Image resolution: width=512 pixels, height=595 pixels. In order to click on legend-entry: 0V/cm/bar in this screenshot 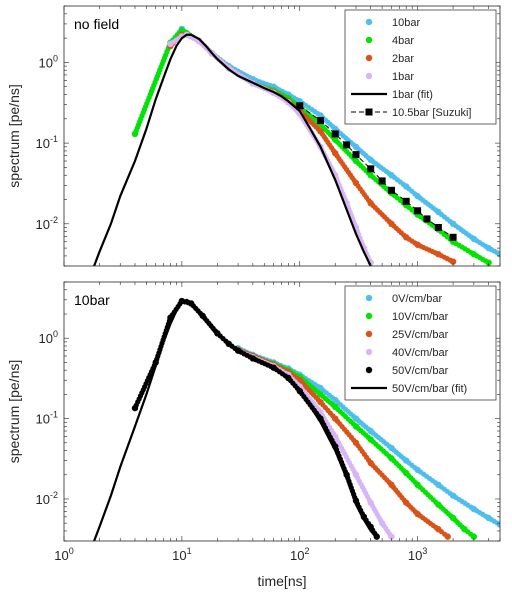, I will do `click(403, 299)`.